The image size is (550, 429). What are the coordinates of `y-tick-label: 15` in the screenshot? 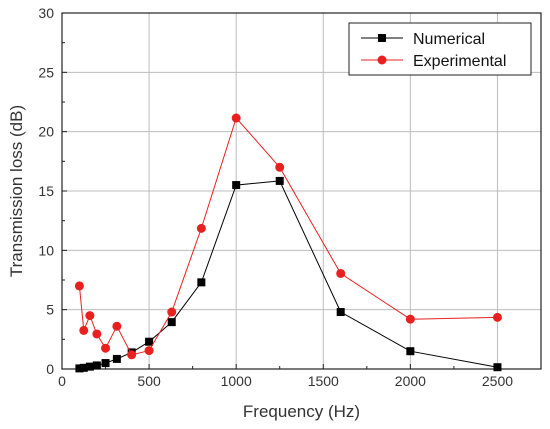 It's located at (46, 191).